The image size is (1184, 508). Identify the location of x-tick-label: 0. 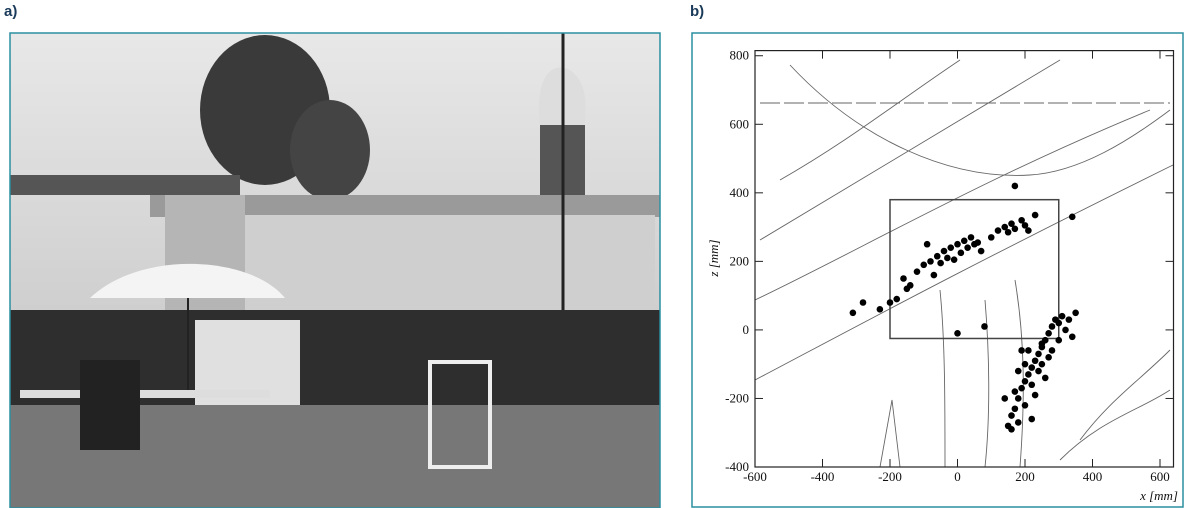
(957, 476).